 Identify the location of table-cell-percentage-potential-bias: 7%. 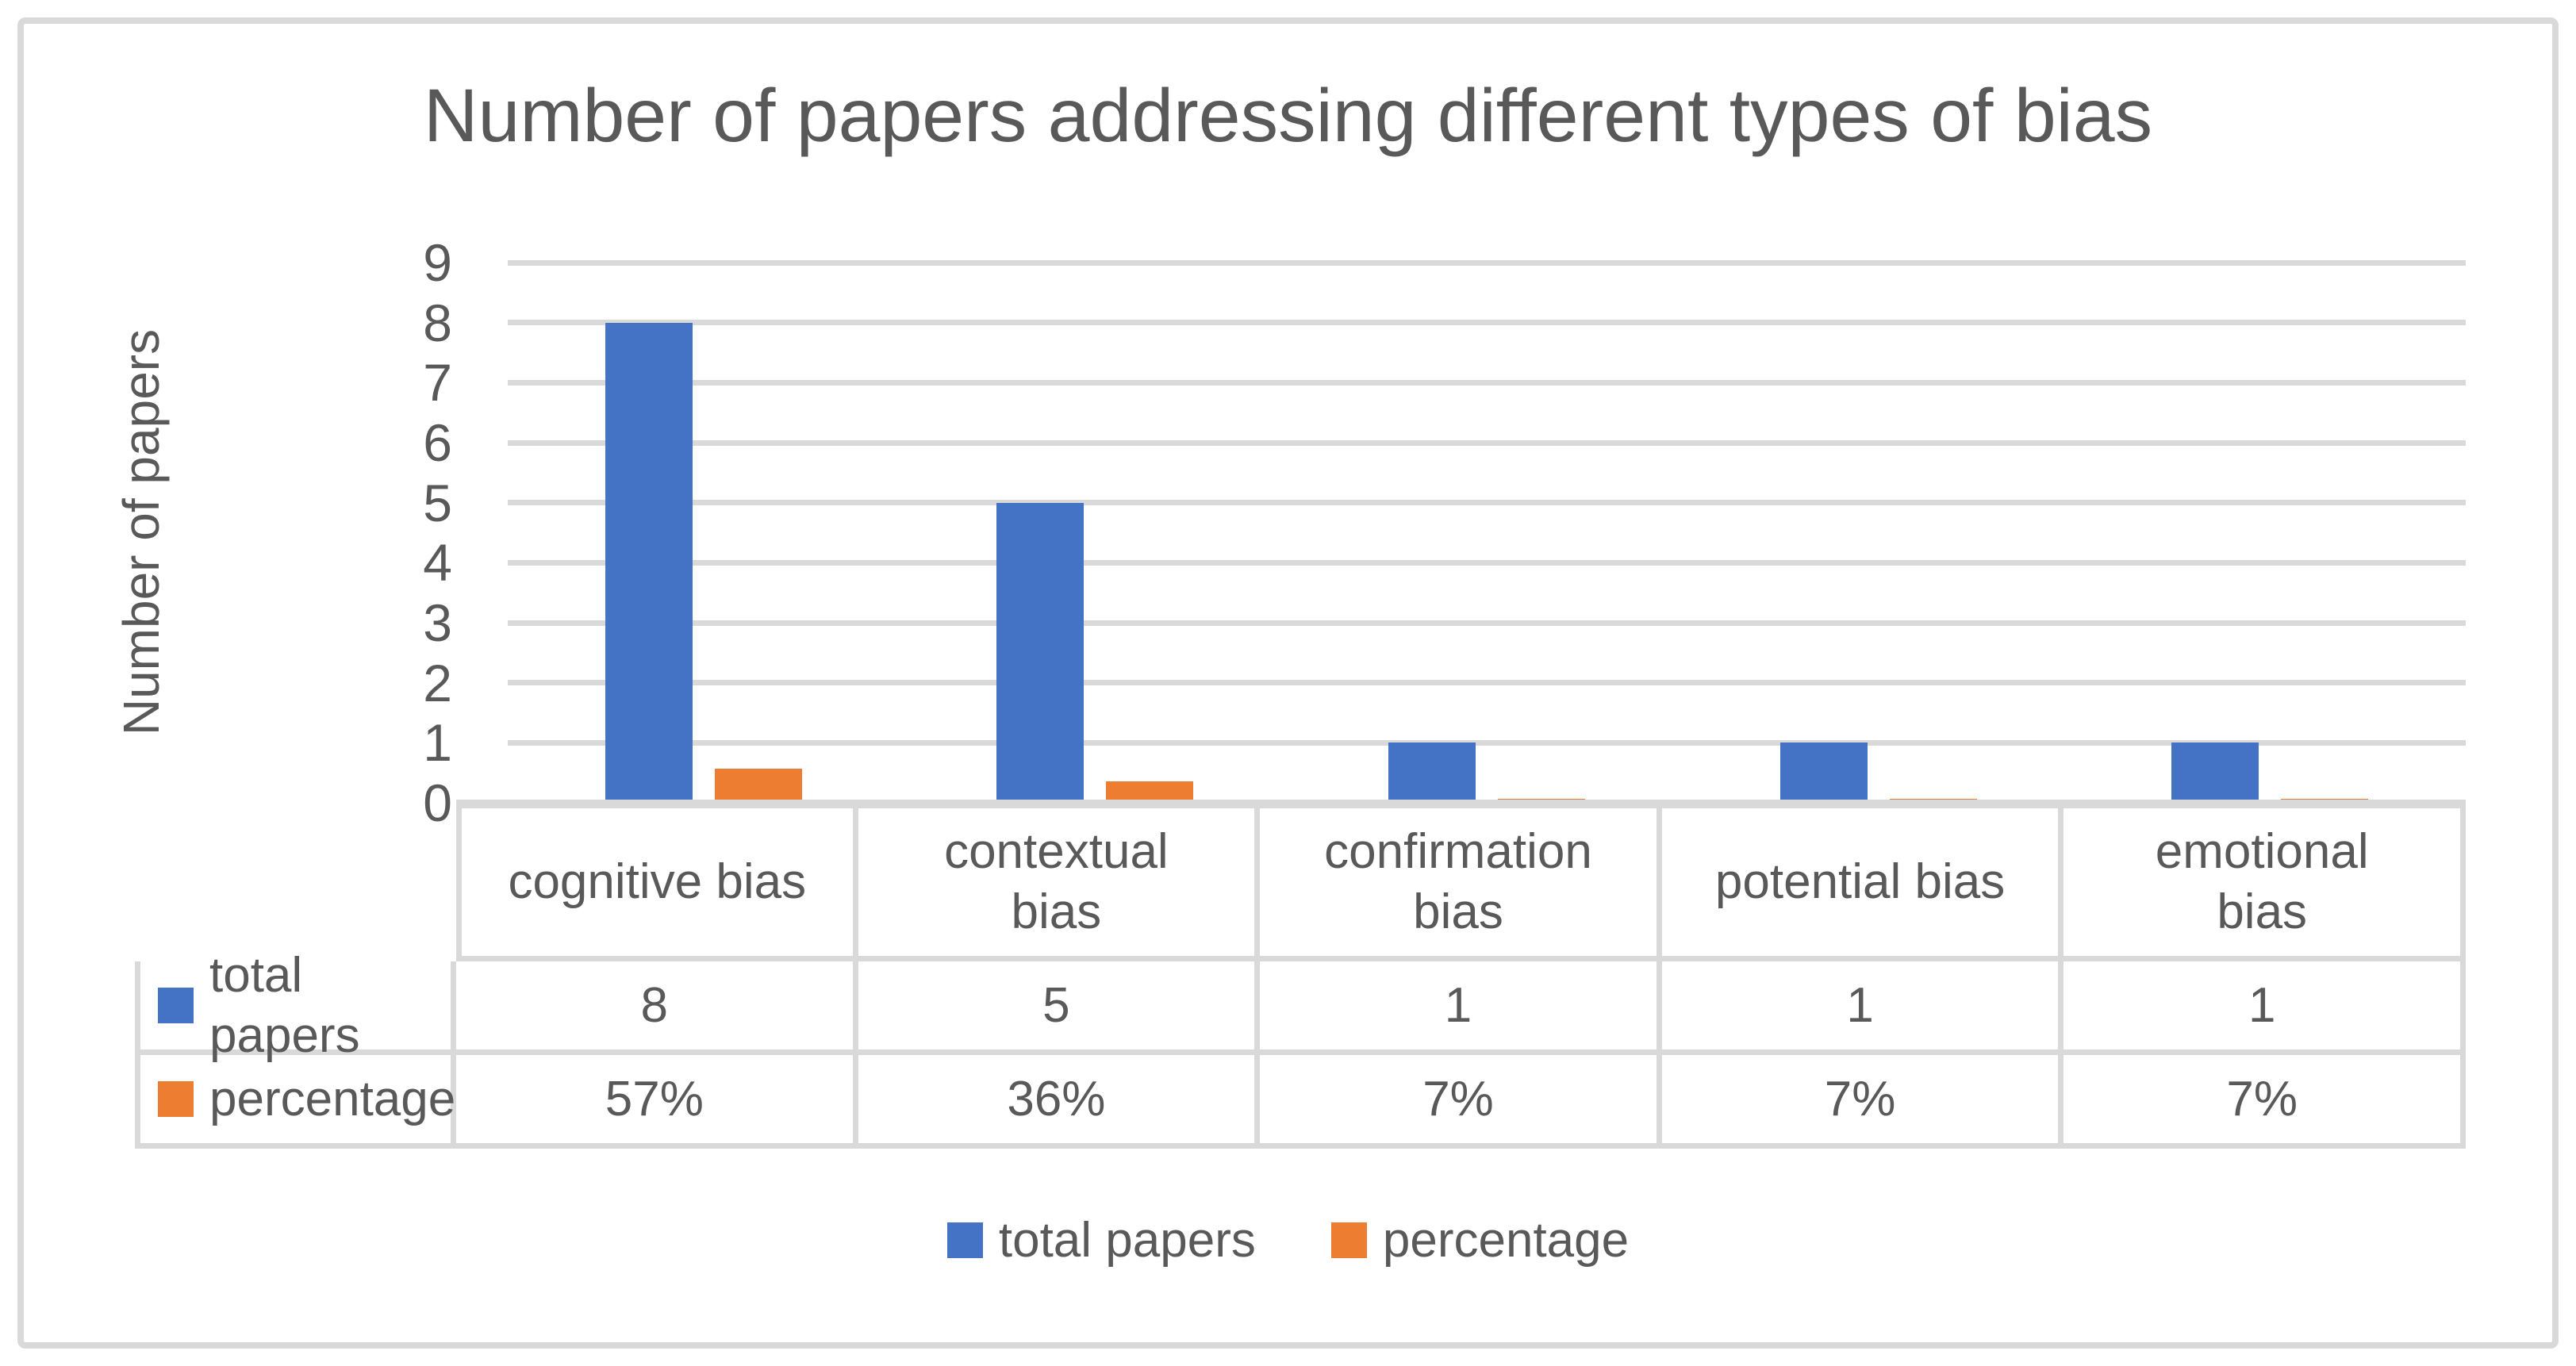
(1862, 1102).